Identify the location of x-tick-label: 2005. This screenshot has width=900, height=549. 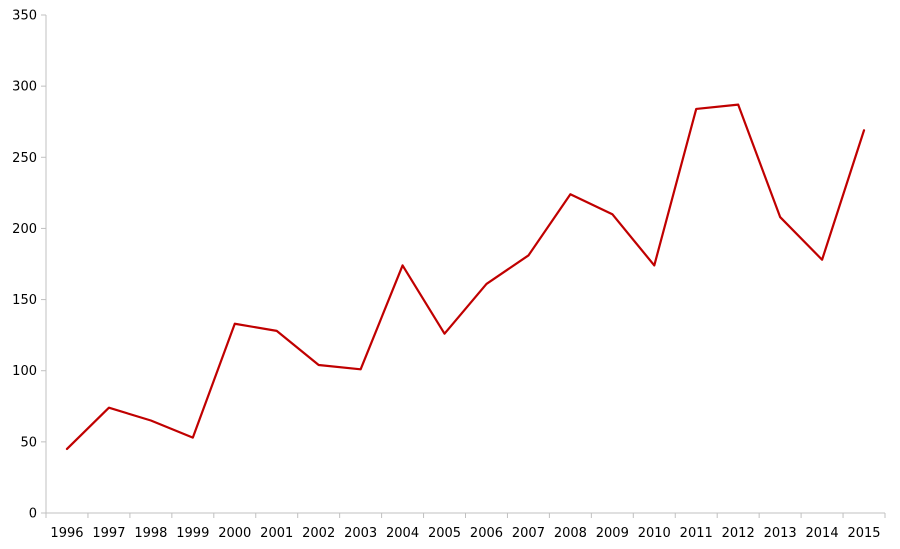
(444, 533).